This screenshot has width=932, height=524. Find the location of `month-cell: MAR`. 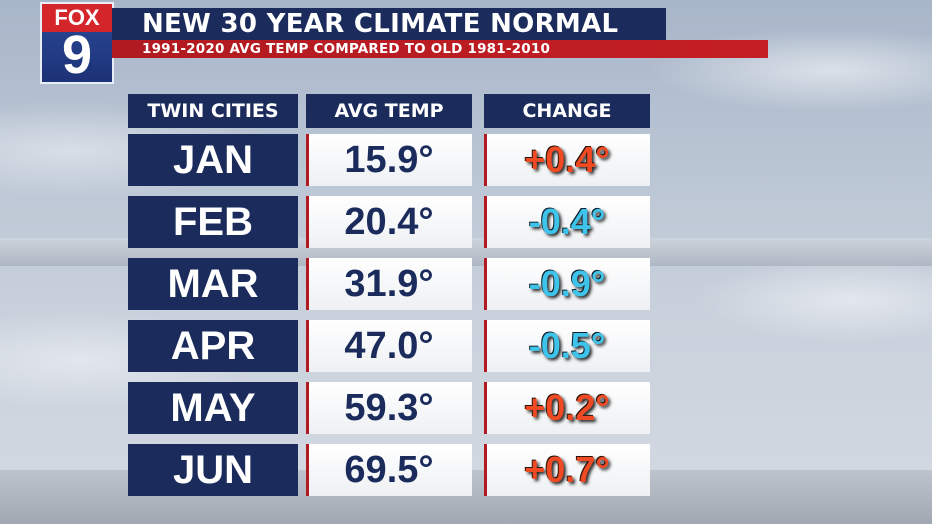

month-cell: MAR is located at coordinates (213, 284).